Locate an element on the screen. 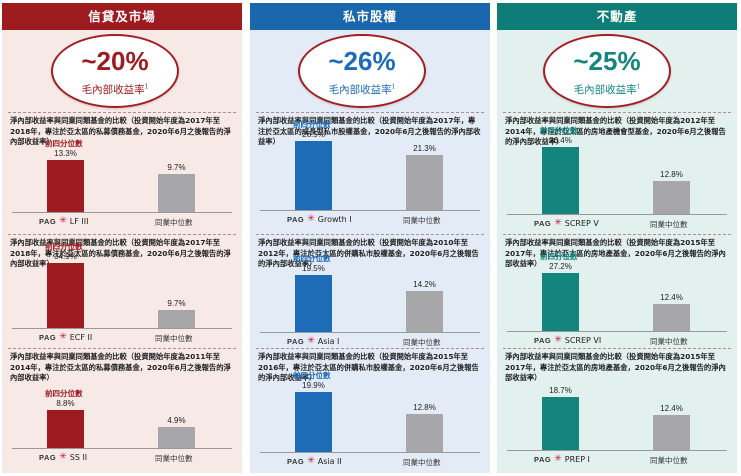 The image size is (741, 476). fund-name: PREP I is located at coordinates (577, 459).